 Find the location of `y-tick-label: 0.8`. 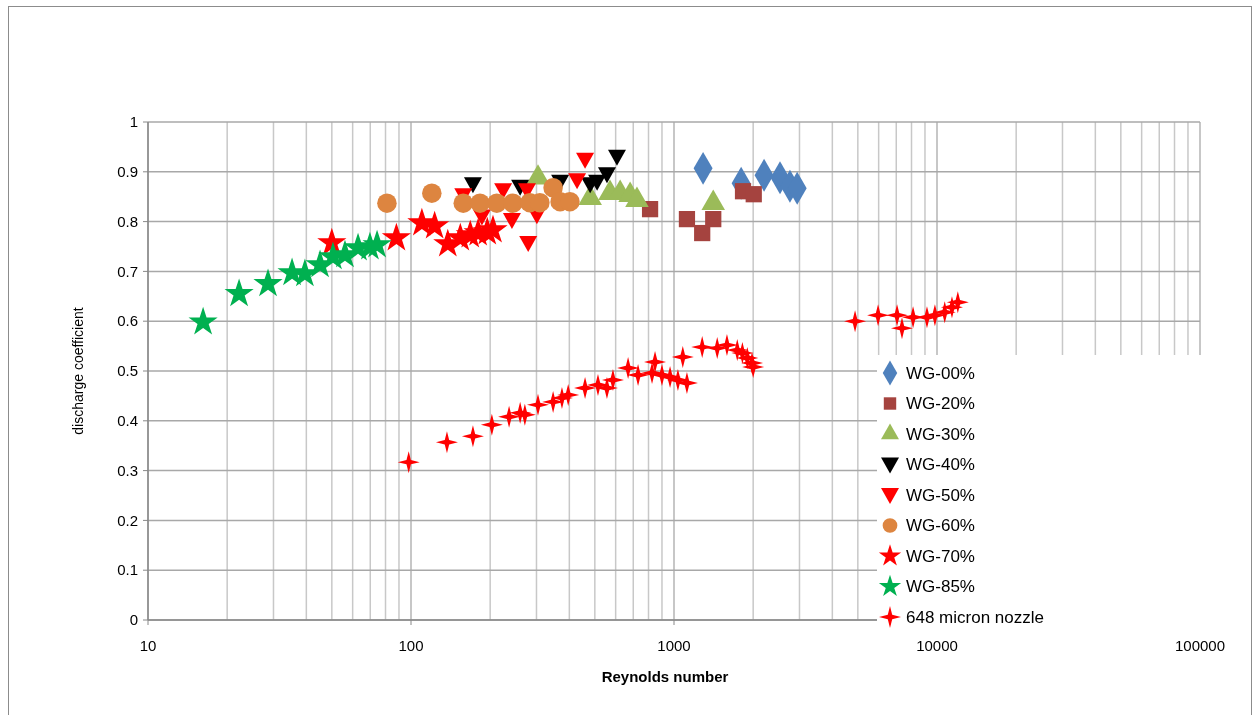

y-tick-label: 0.8 is located at coordinates (127, 221).